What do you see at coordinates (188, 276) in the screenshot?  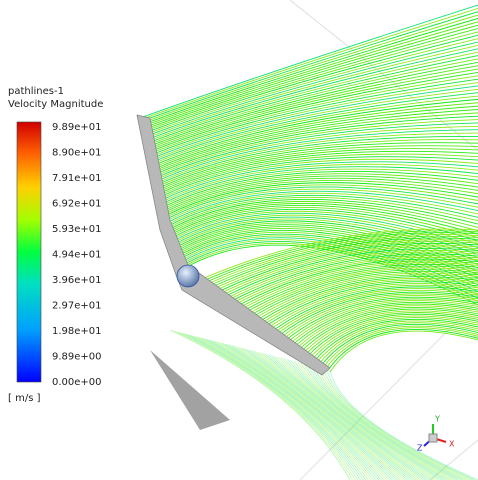 I see `hub` at bounding box center [188, 276].